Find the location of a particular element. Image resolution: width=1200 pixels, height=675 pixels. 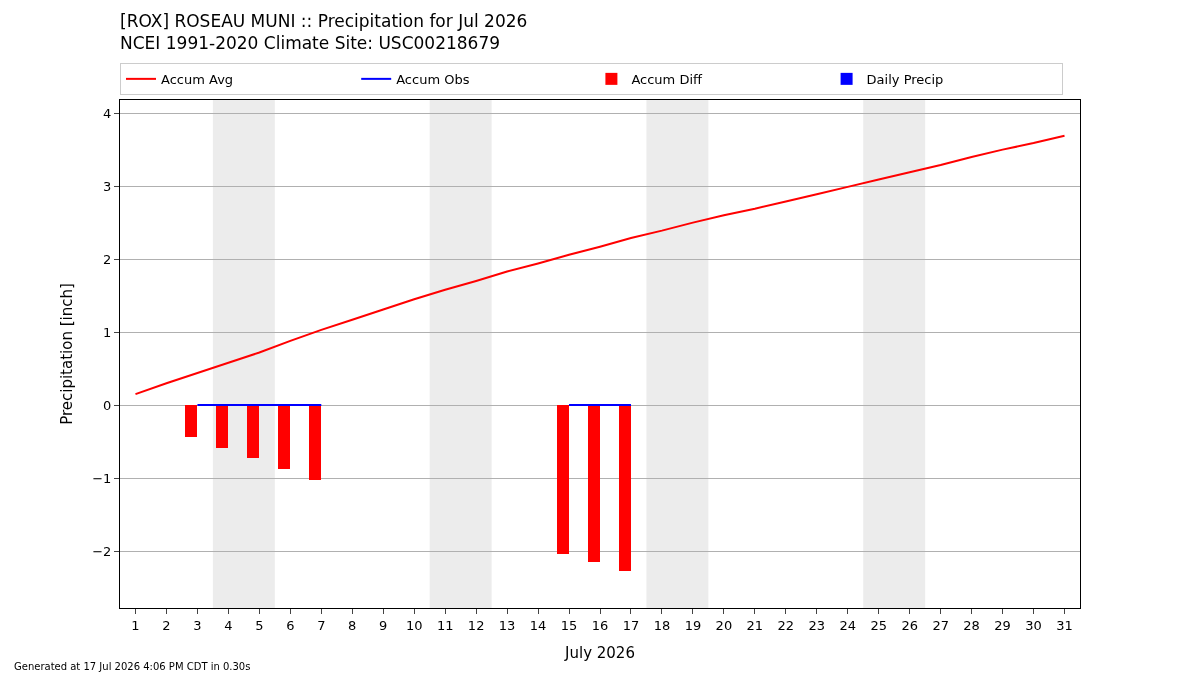

x-tick-label: 1 is located at coordinates (135, 625).